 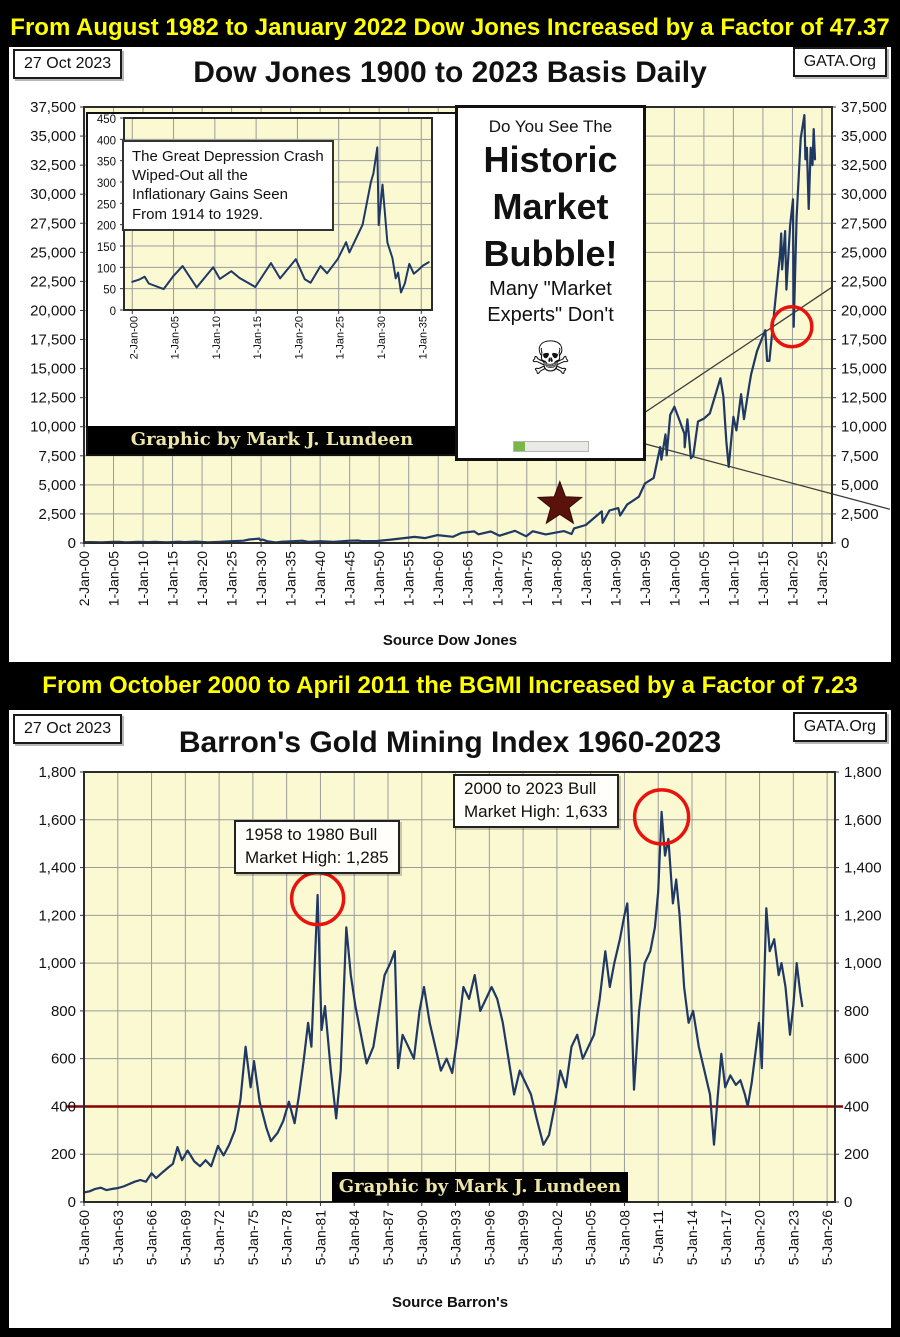 What do you see at coordinates (550, 206) in the screenshot?
I see `bubble-word-market: Market` at bounding box center [550, 206].